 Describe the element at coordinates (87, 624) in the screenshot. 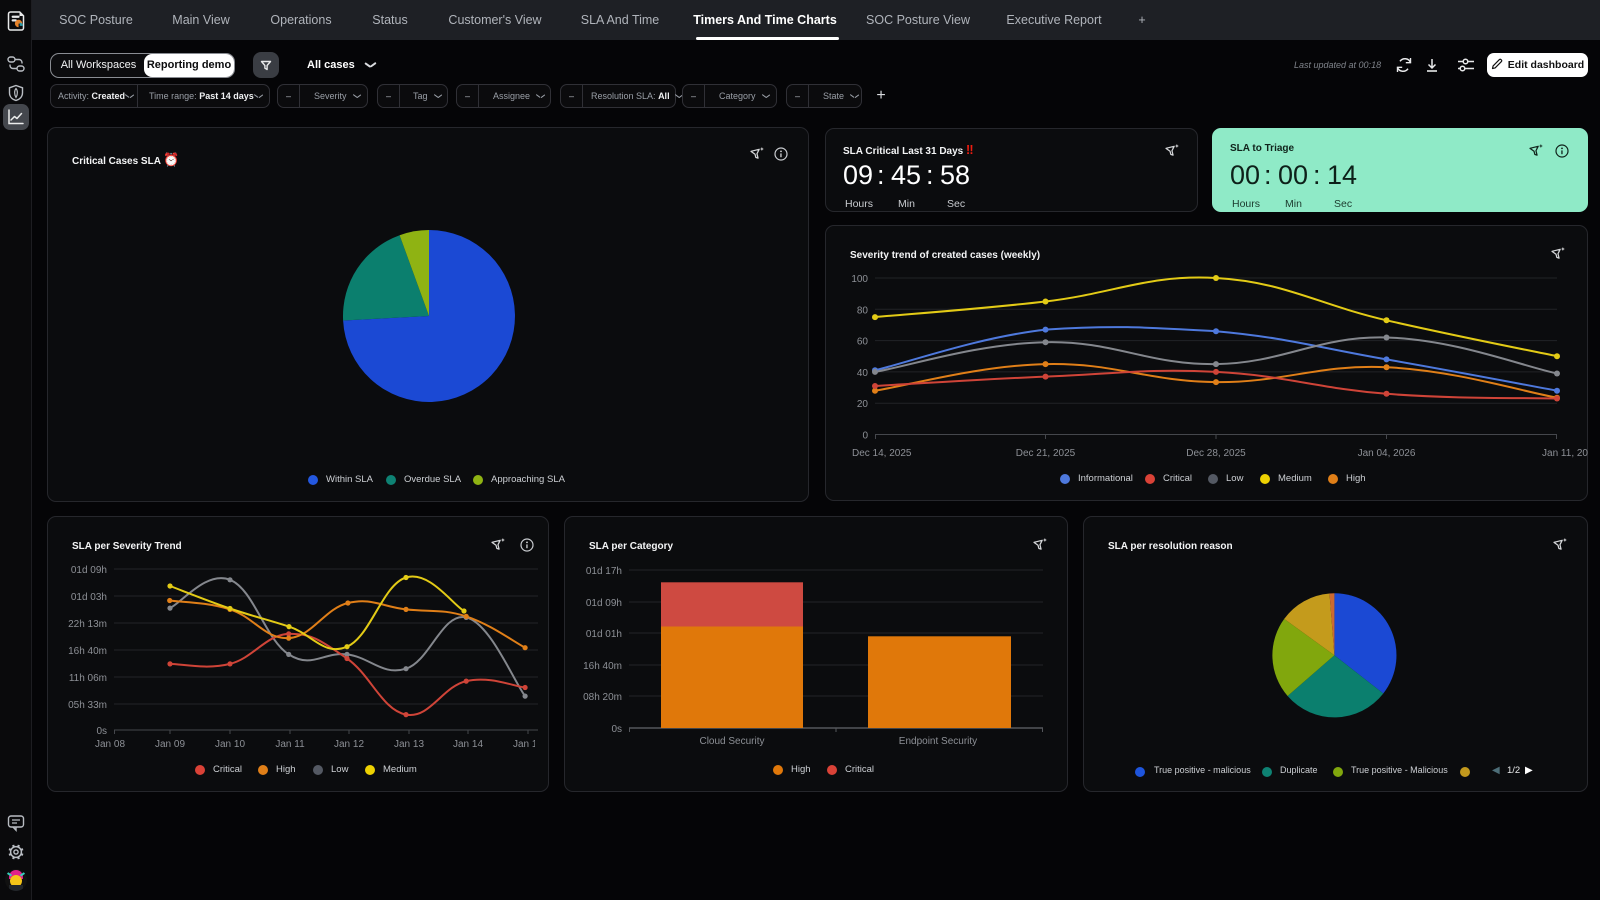

I see `svg-text: 22h 13m` at that location.